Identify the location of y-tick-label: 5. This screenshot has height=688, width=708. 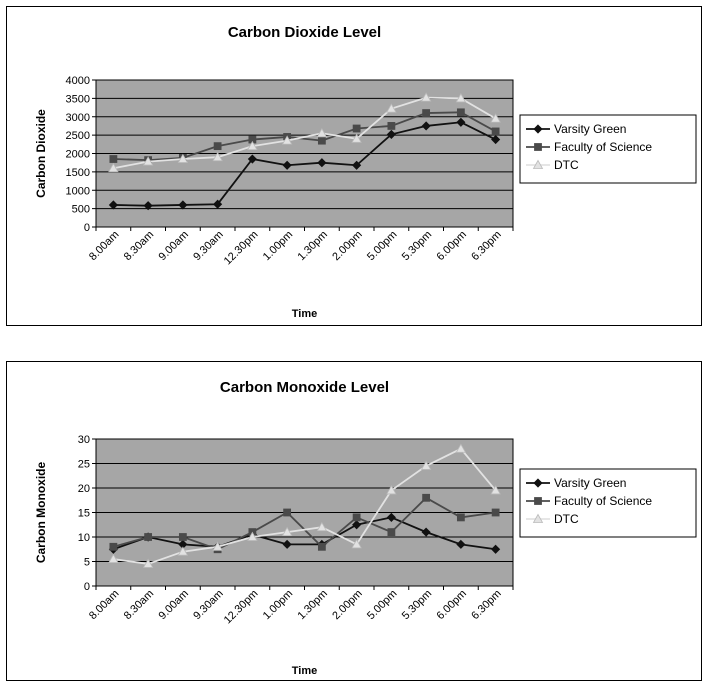
(87, 563).